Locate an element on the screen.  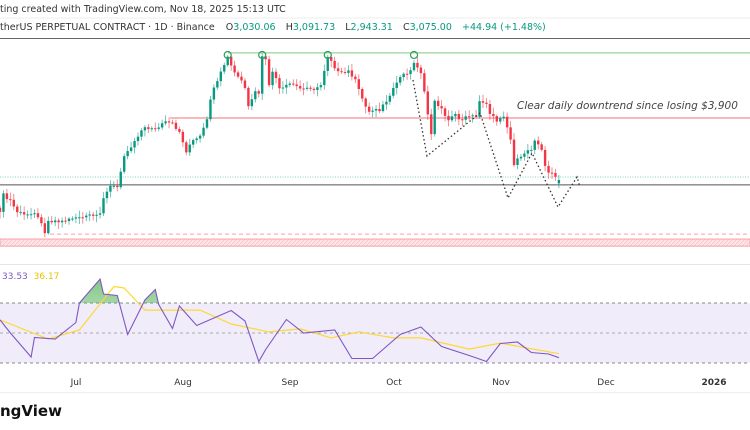
peak-circle-icon is located at coordinates (414, 55).